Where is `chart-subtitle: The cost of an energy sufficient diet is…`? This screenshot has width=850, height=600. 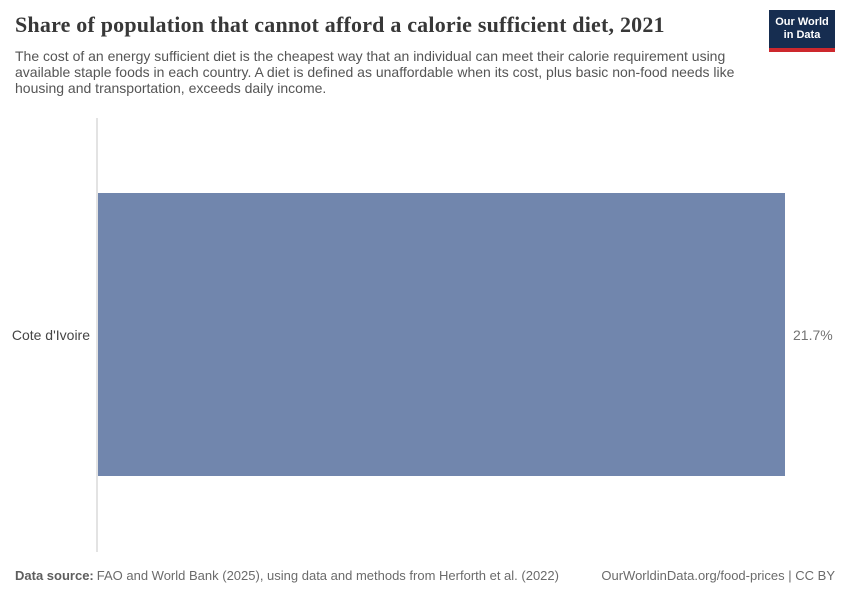 chart-subtitle: The cost of an energy sufficient diet is… is located at coordinates (375, 72).